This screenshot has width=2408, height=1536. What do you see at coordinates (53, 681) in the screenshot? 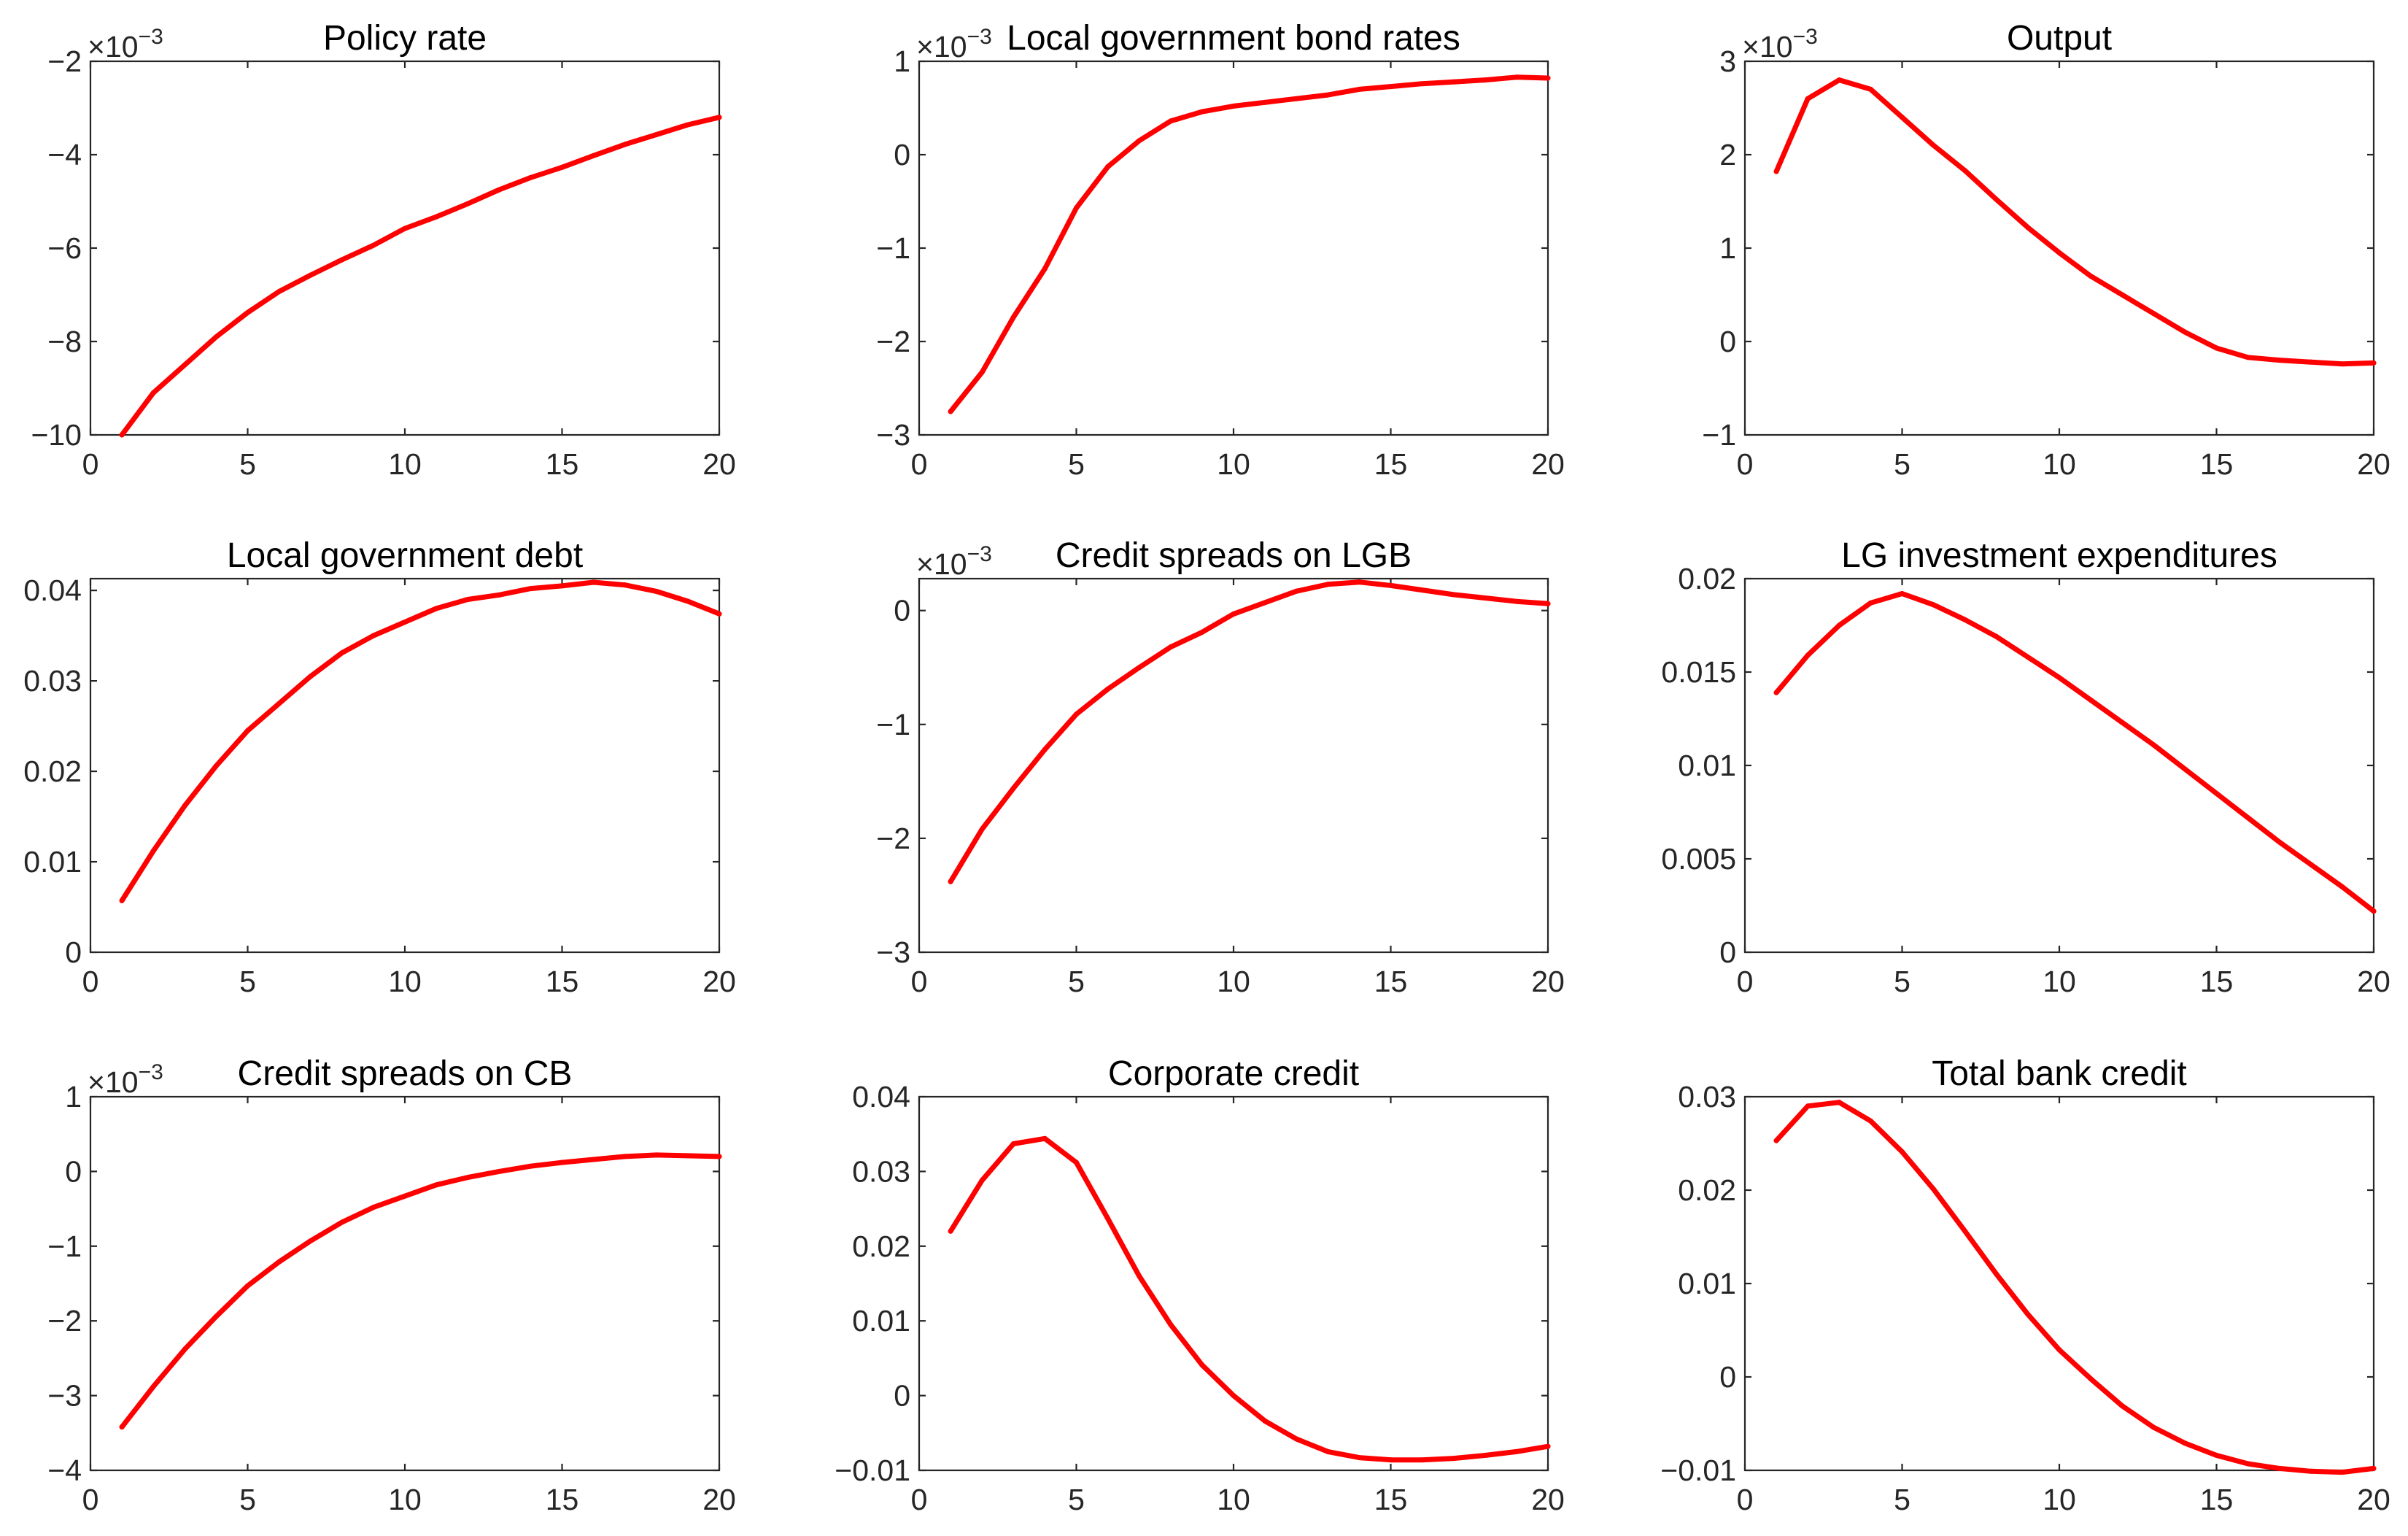
I see `y-tick-label: 0.03` at bounding box center [53, 681].